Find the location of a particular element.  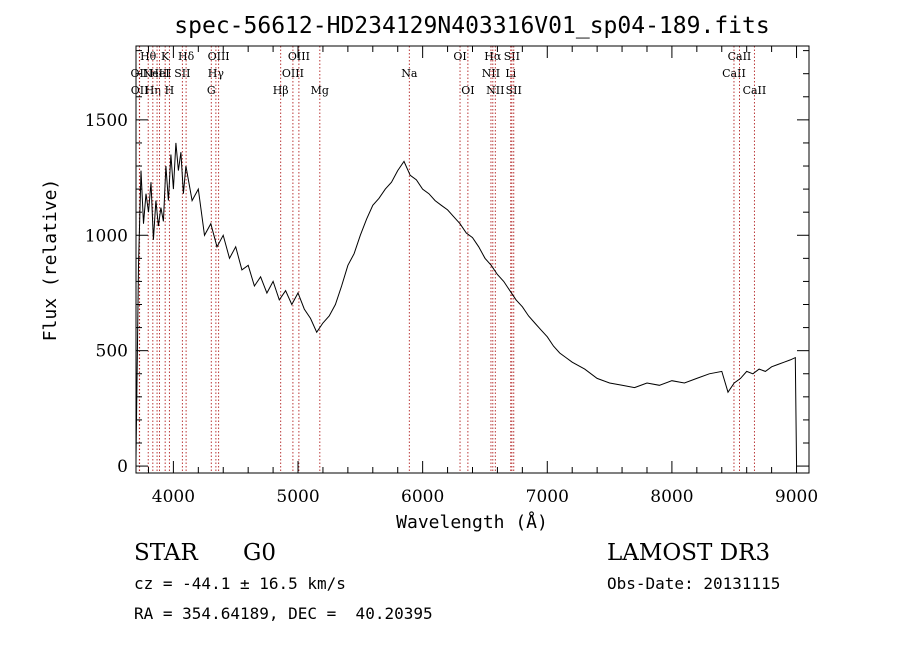

marker-label-Na: Na is located at coordinates (409, 73).